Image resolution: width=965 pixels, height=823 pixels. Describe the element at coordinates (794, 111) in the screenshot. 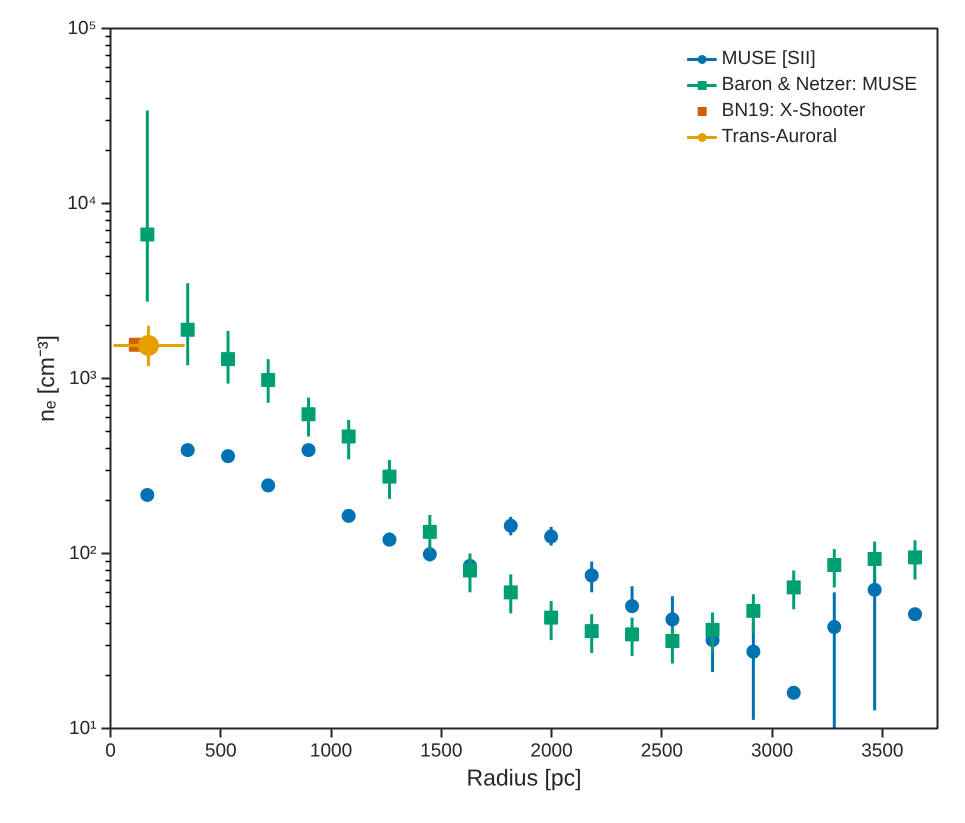

I see `legend-label: BN19: X-Shooter` at that location.